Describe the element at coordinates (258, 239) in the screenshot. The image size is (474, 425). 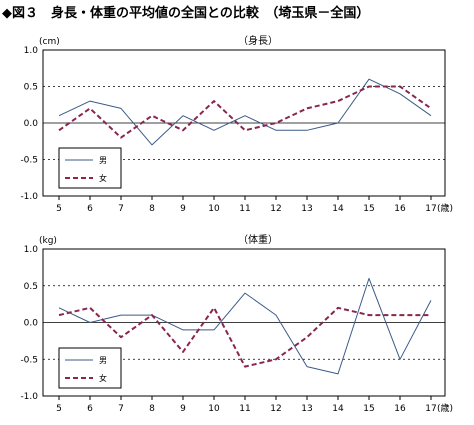
I see `chart-title: （体重）` at that location.